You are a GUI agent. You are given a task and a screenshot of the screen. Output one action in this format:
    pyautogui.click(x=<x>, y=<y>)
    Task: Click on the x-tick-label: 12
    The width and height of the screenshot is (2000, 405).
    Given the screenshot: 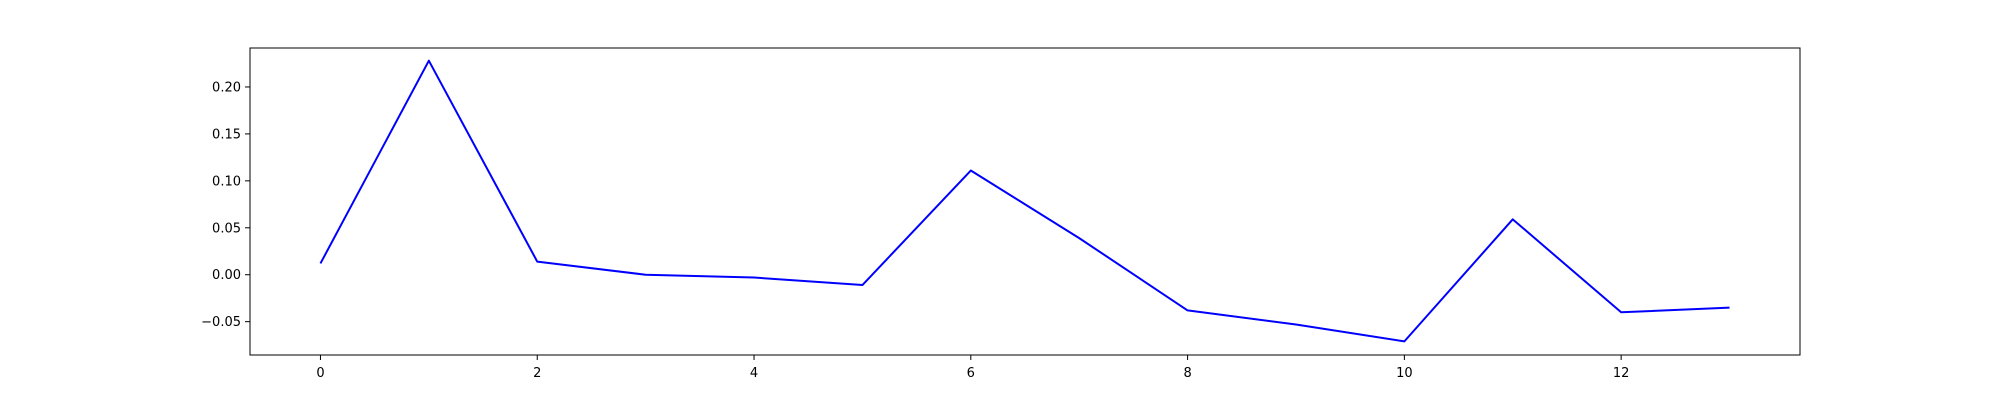 What is the action you would take?
    pyautogui.click(x=1621, y=373)
    